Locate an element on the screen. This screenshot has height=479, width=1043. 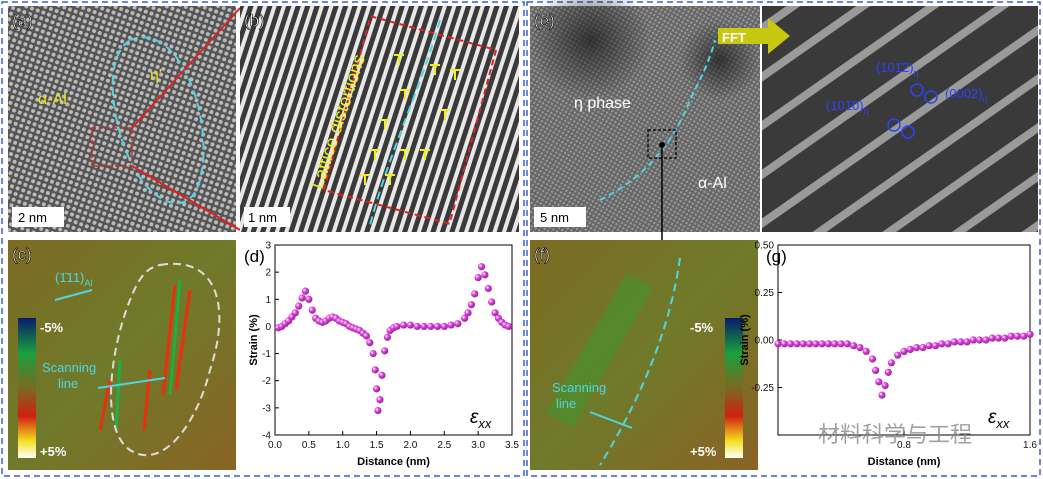
scan-point is located at coordinates (662, 145).